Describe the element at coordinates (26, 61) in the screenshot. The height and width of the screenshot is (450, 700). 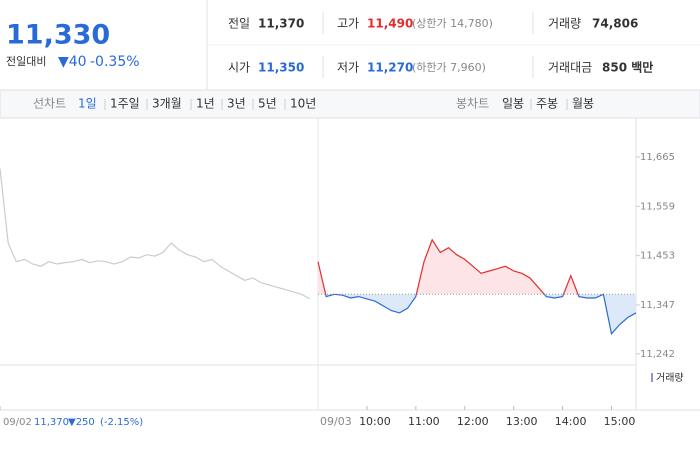
I see `change-label: 전일대비` at that location.